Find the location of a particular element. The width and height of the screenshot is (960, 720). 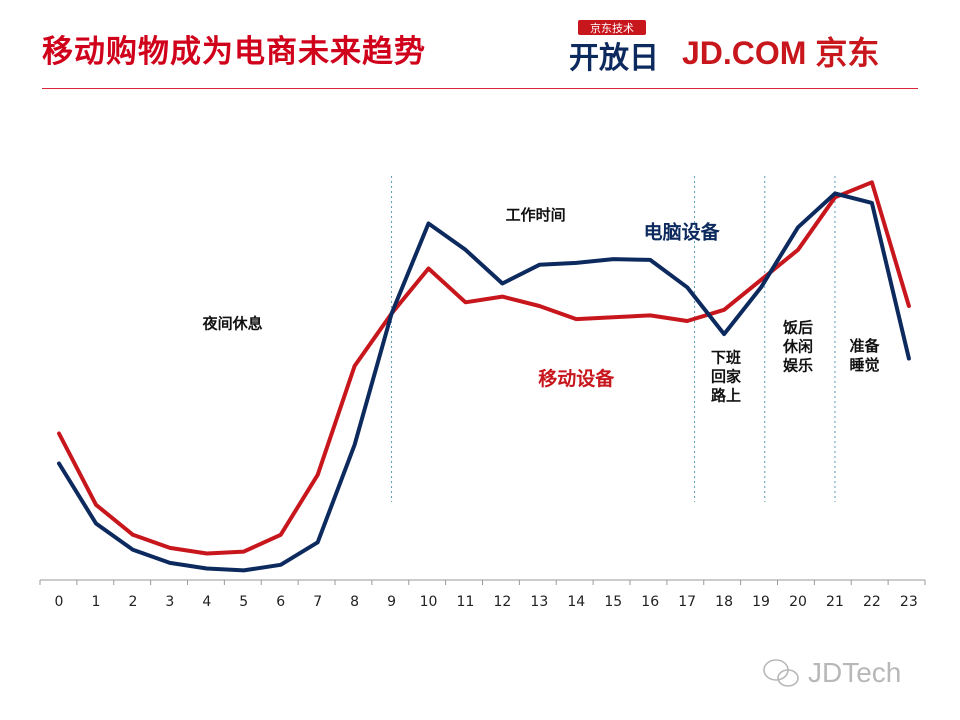

jd-logo: 京东技术 开放日 JD.COM 京东 is located at coordinates (746, 48).